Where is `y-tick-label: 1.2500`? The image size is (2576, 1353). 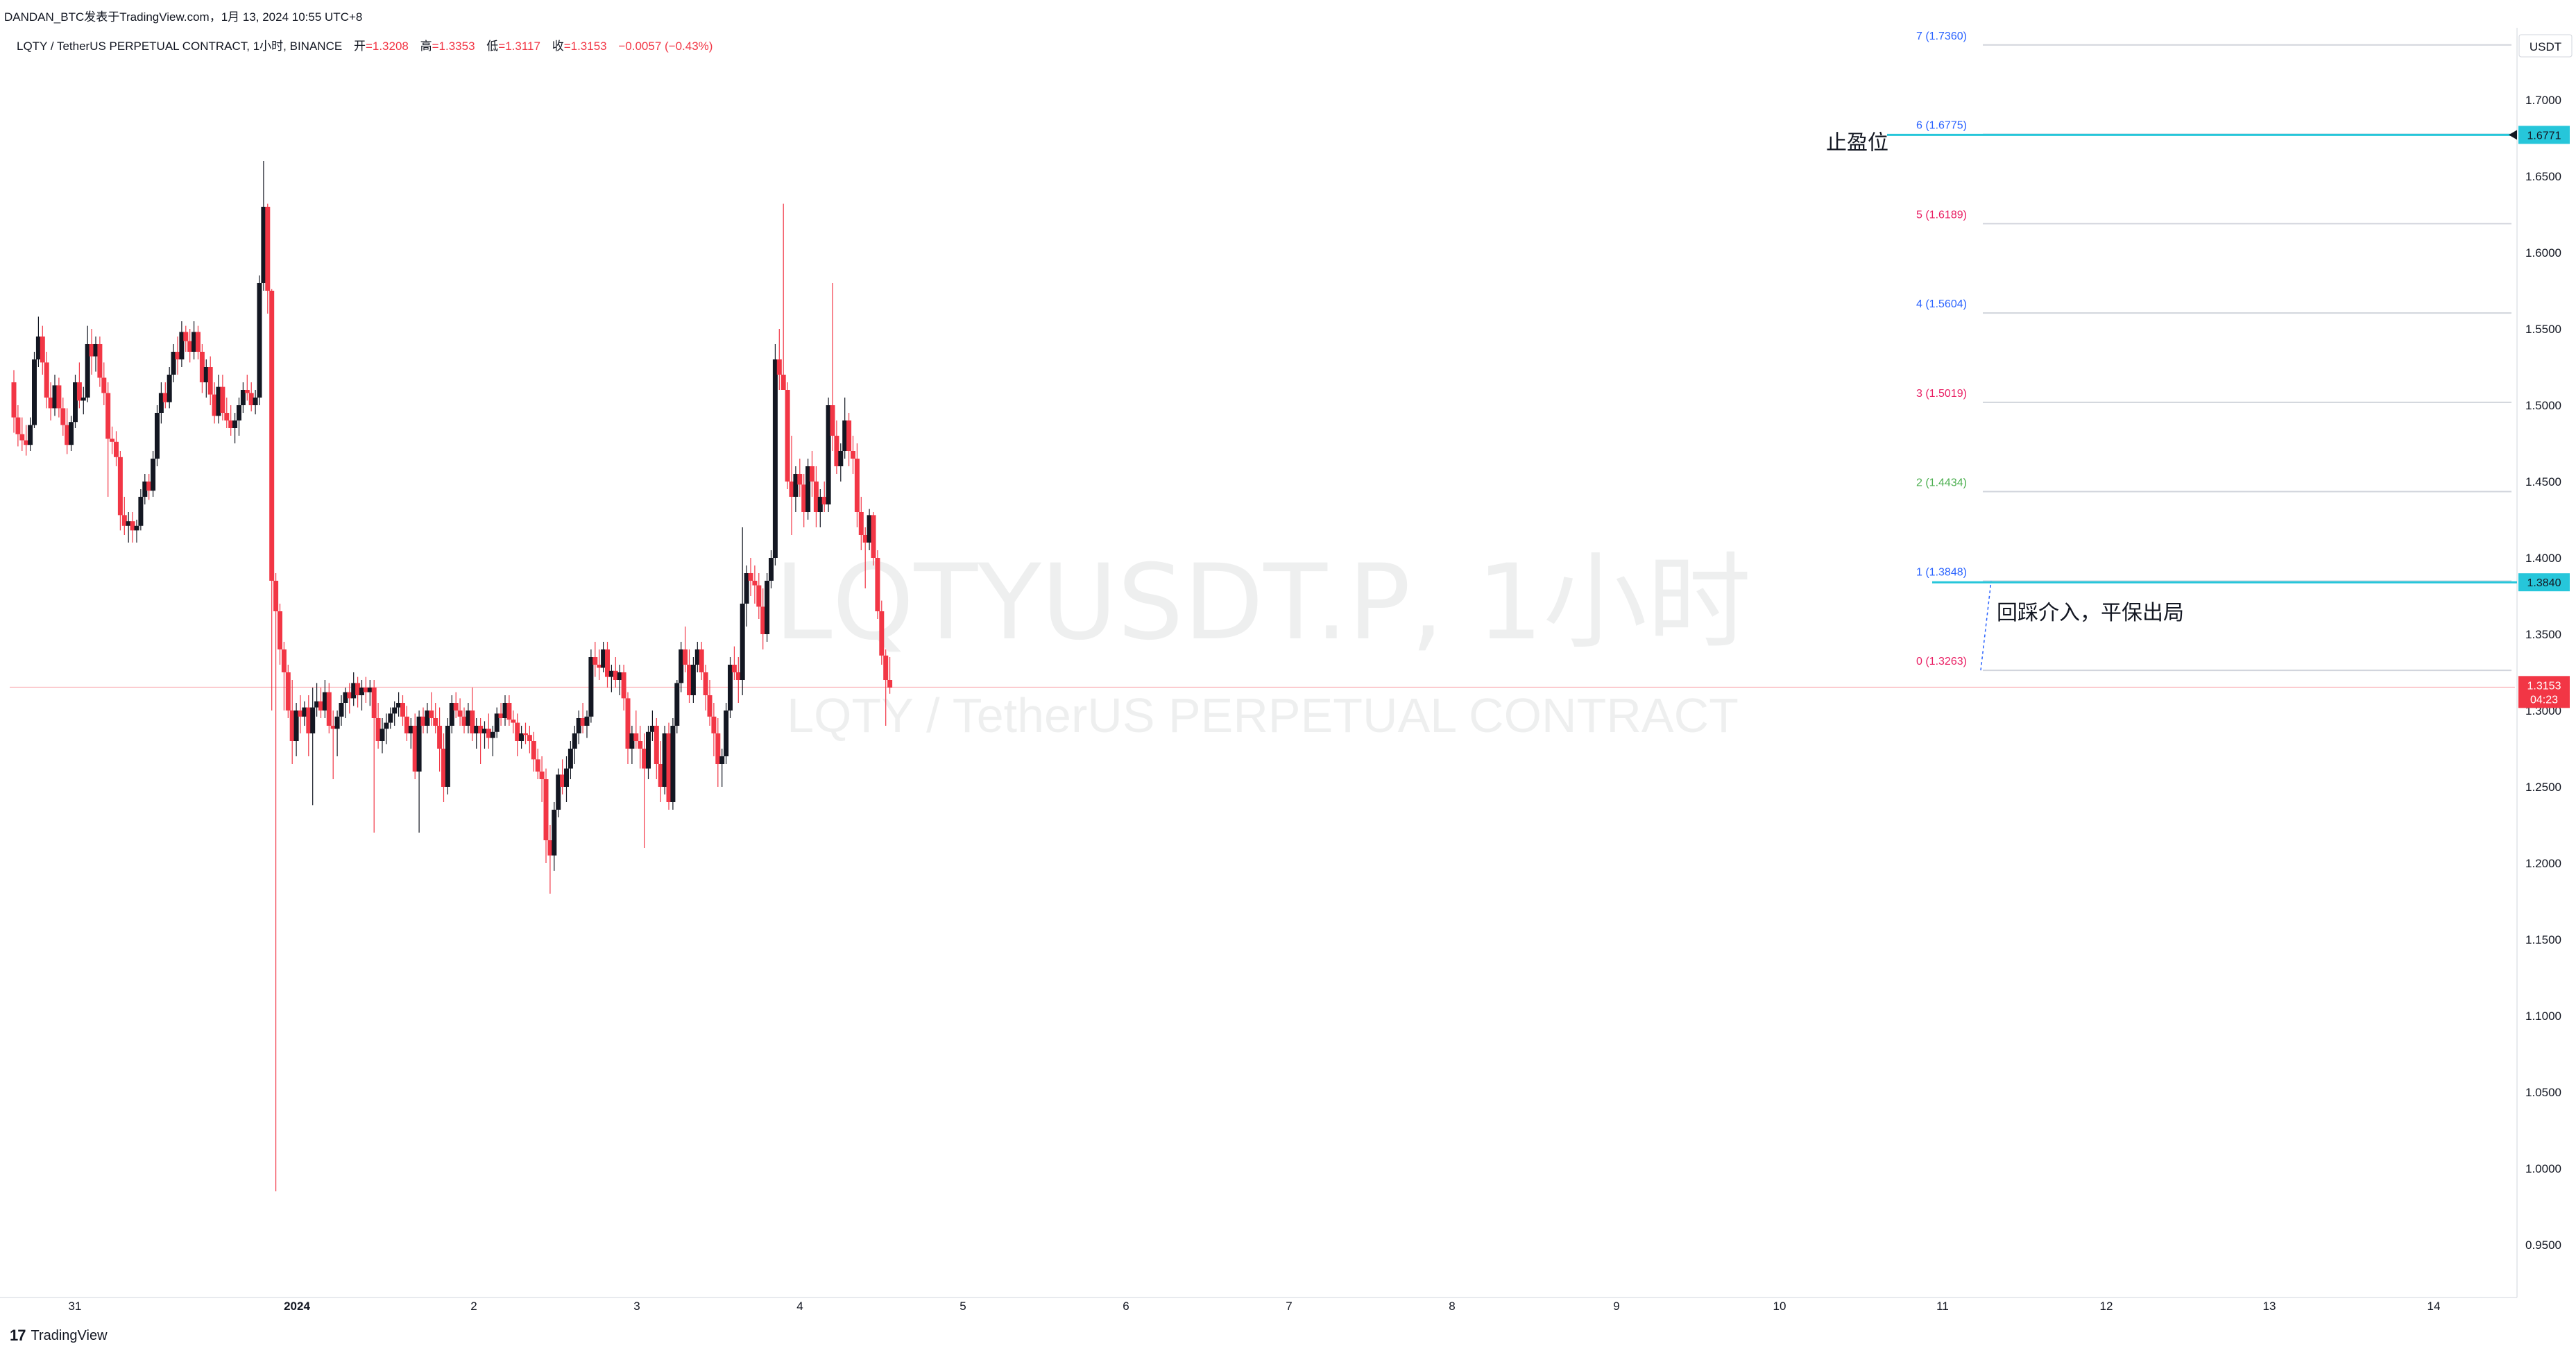 y-tick-label: 1.2500 is located at coordinates (2543, 788).